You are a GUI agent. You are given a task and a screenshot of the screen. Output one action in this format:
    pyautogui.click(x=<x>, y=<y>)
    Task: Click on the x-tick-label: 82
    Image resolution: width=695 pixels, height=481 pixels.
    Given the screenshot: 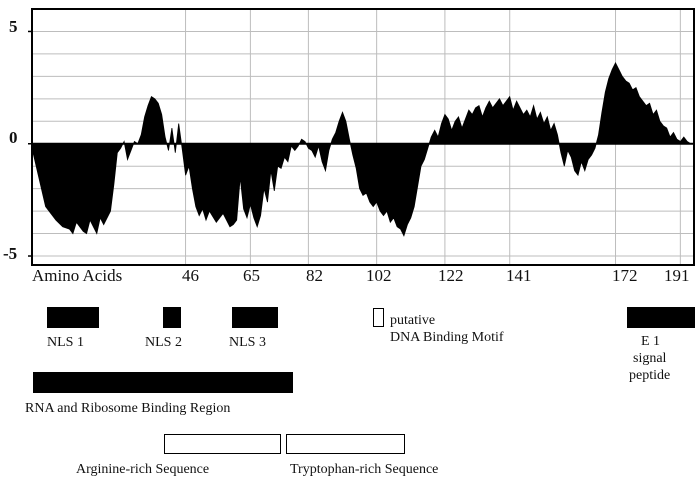 What is the action you would take?
    pyautogui.click(x=314, y=275)
    